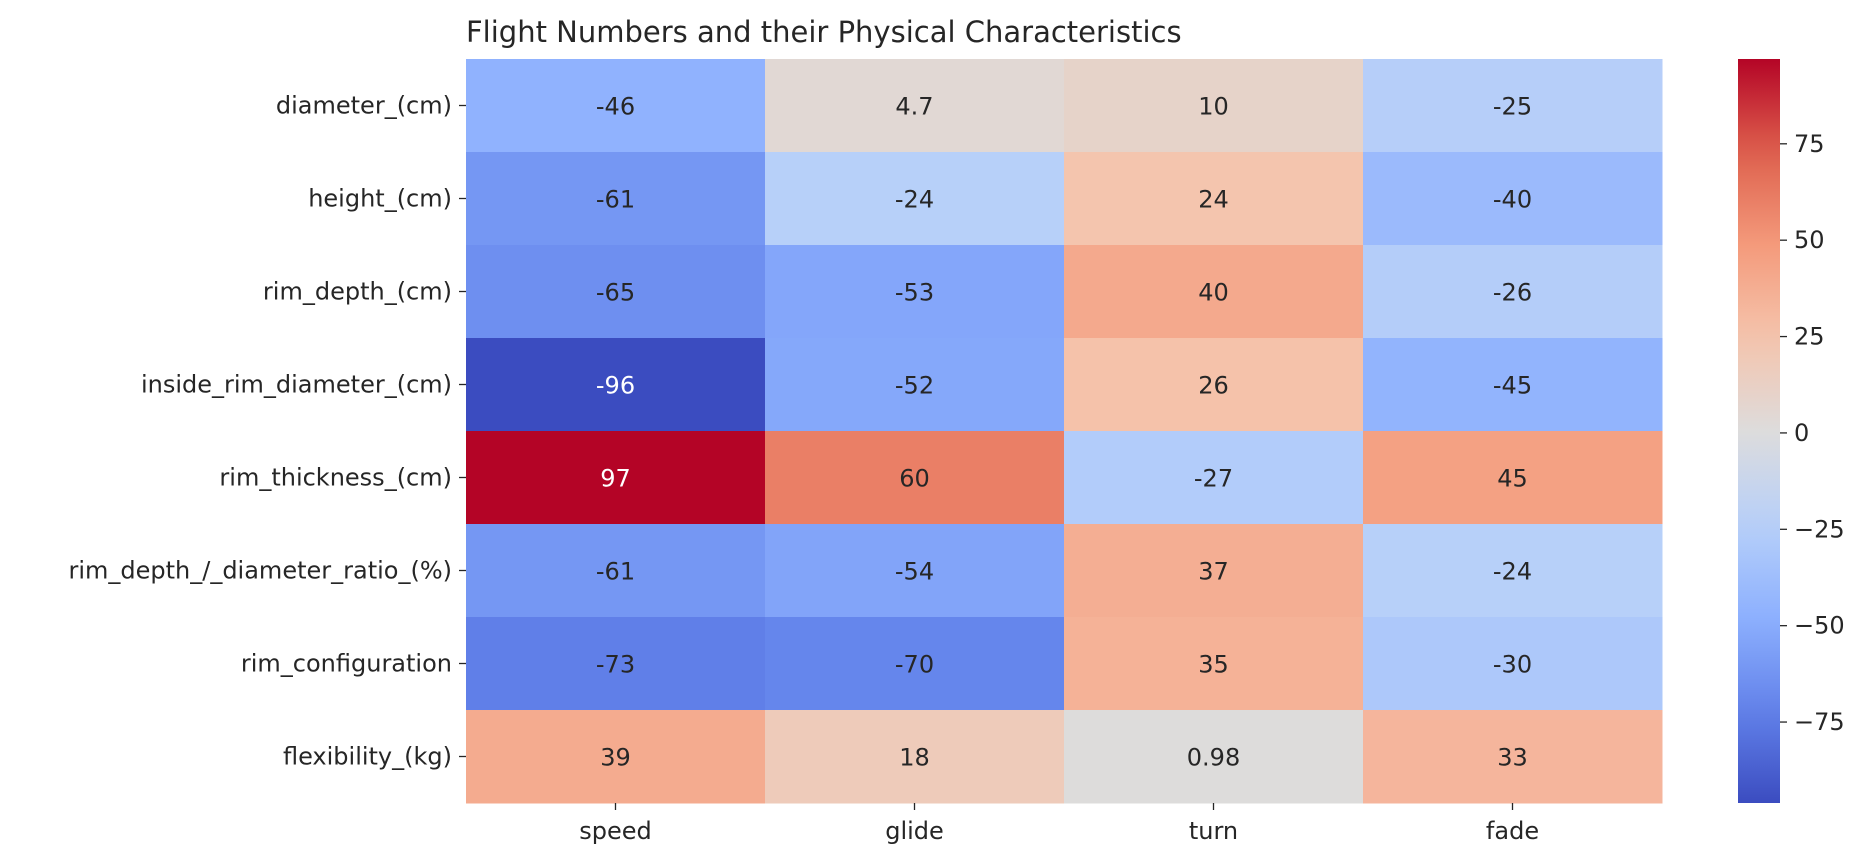  I want to click on x-tick-label: speed, so click(615, 831).